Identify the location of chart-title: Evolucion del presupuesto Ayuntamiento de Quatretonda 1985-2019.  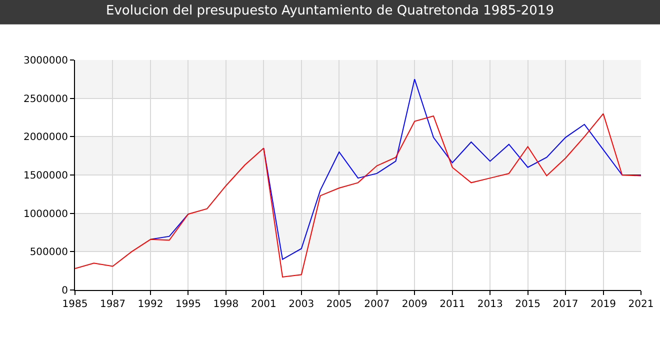
(330, 10).